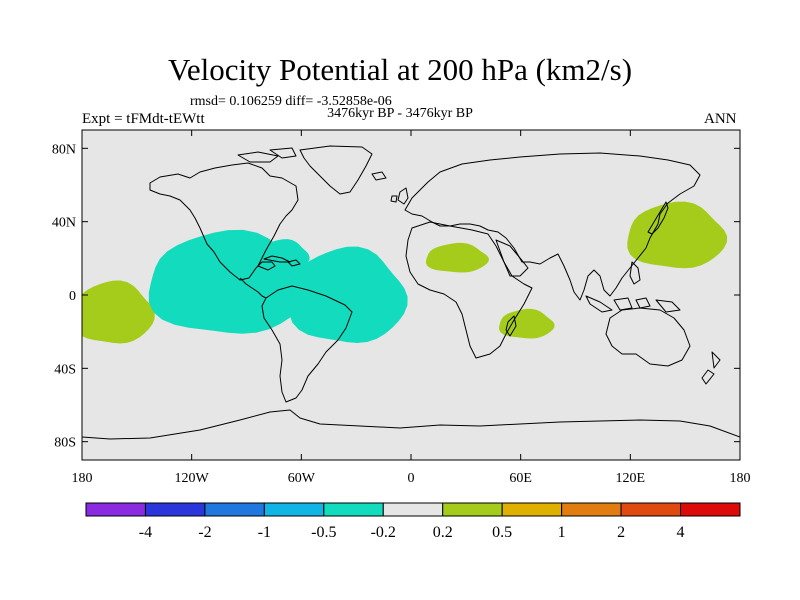  I want to click on lon-tick-label: 120E, so click(631, 478).